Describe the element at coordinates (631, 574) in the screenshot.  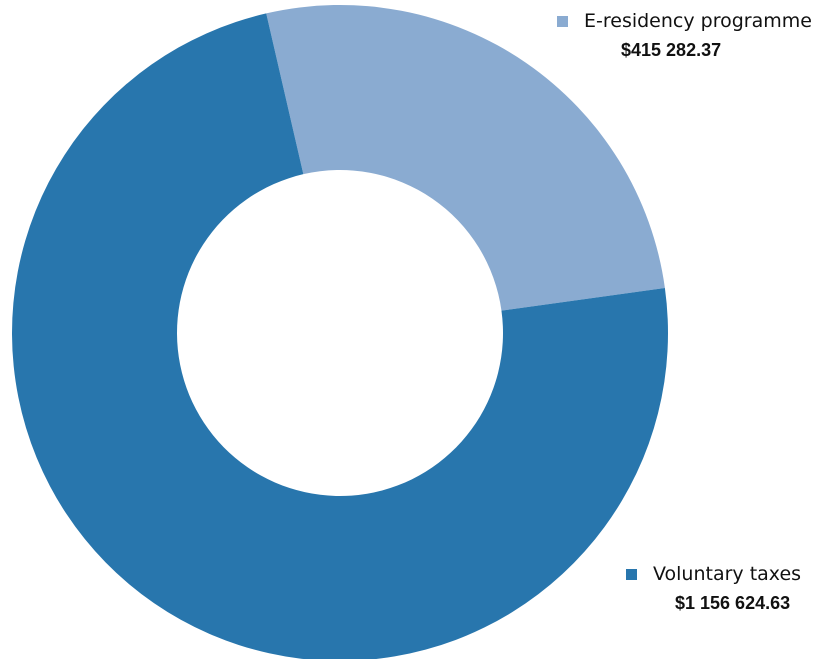
I see `legend-swatch-voluntary-taxes` at that location.